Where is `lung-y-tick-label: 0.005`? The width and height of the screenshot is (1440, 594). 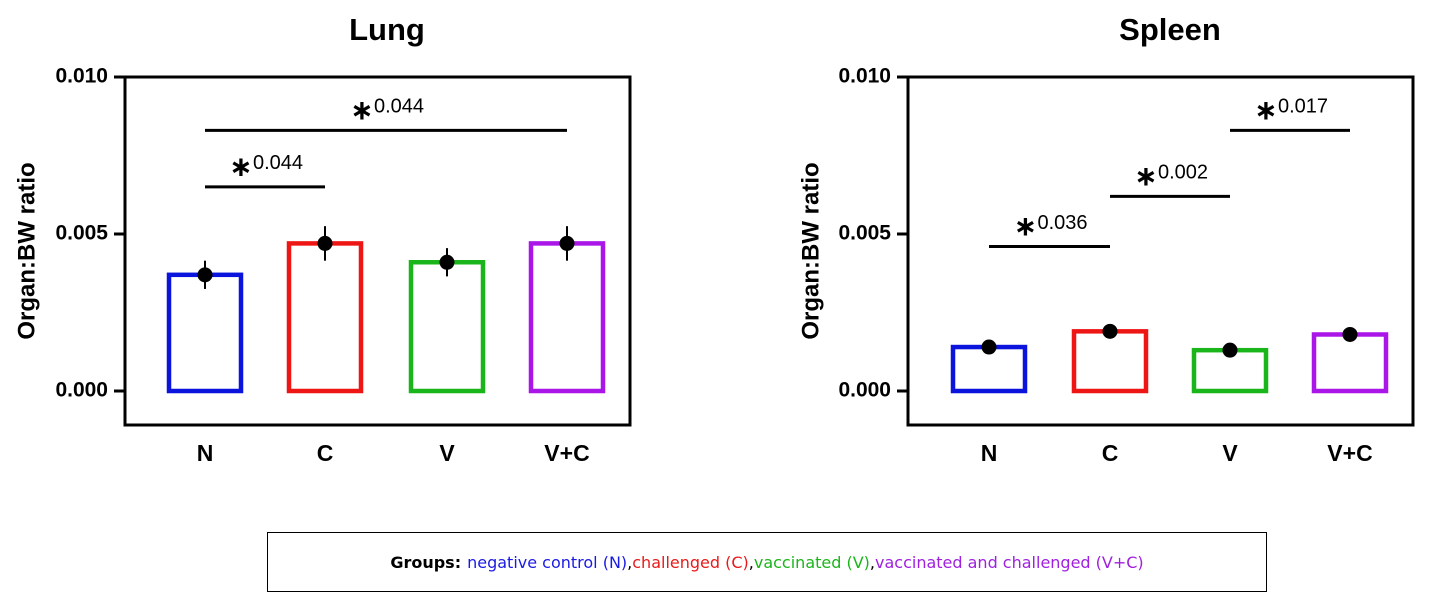 lung-y-tick-label: 0.005 is located at coordinates (81, 233).